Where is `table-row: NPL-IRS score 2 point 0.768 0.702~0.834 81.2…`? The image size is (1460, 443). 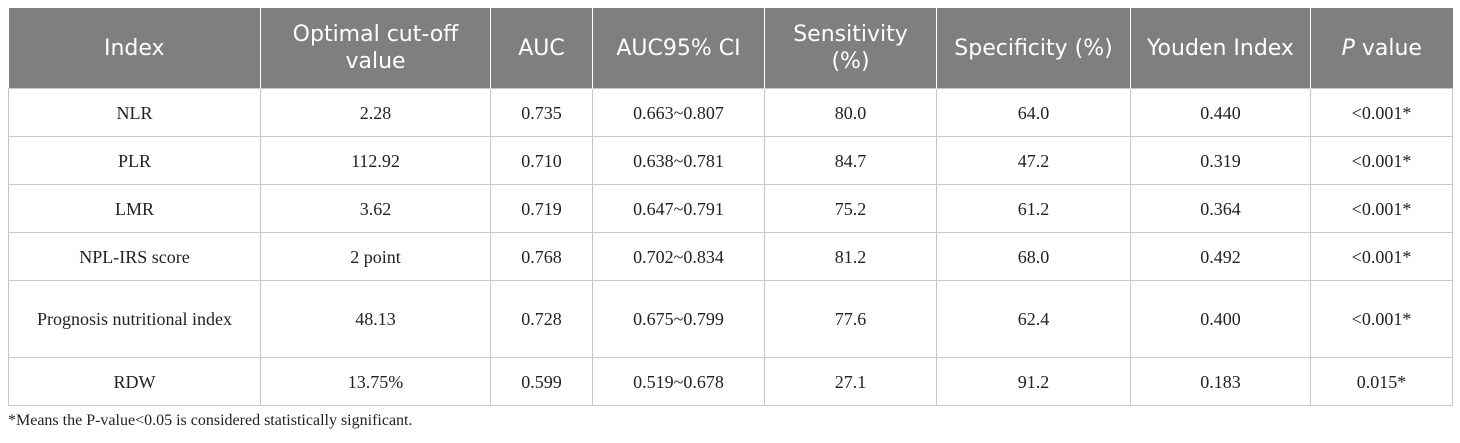 table-row: NPL-IRS score 2 point 0.768 0.702~0.834 81.2… is located at coordinates (730, 256).